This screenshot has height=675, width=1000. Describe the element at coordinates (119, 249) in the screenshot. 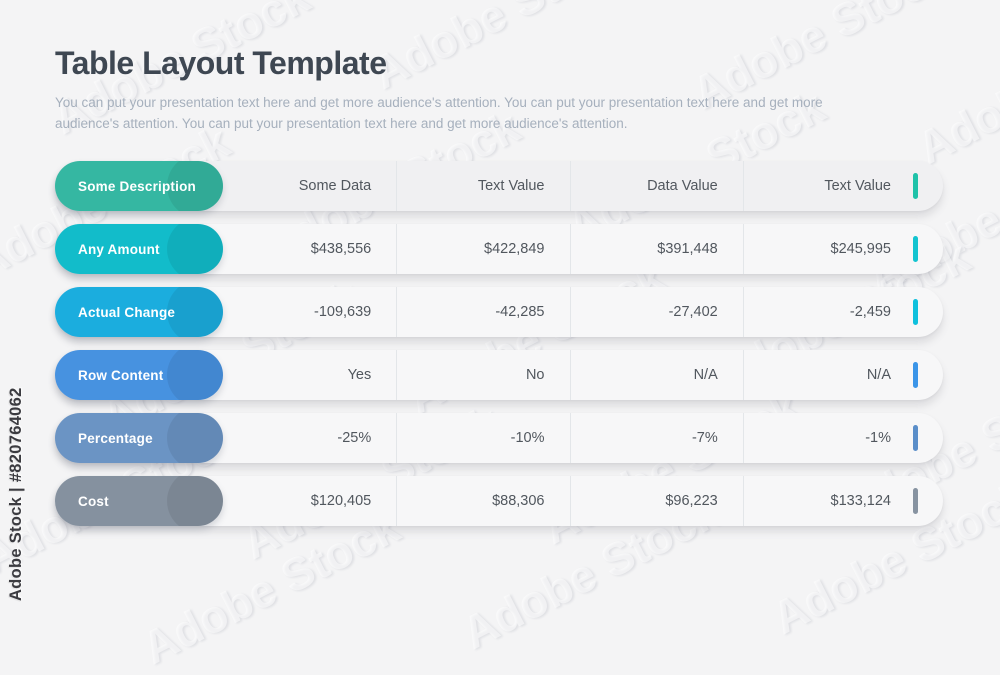

I see `row-label: Any Amount` at that location.